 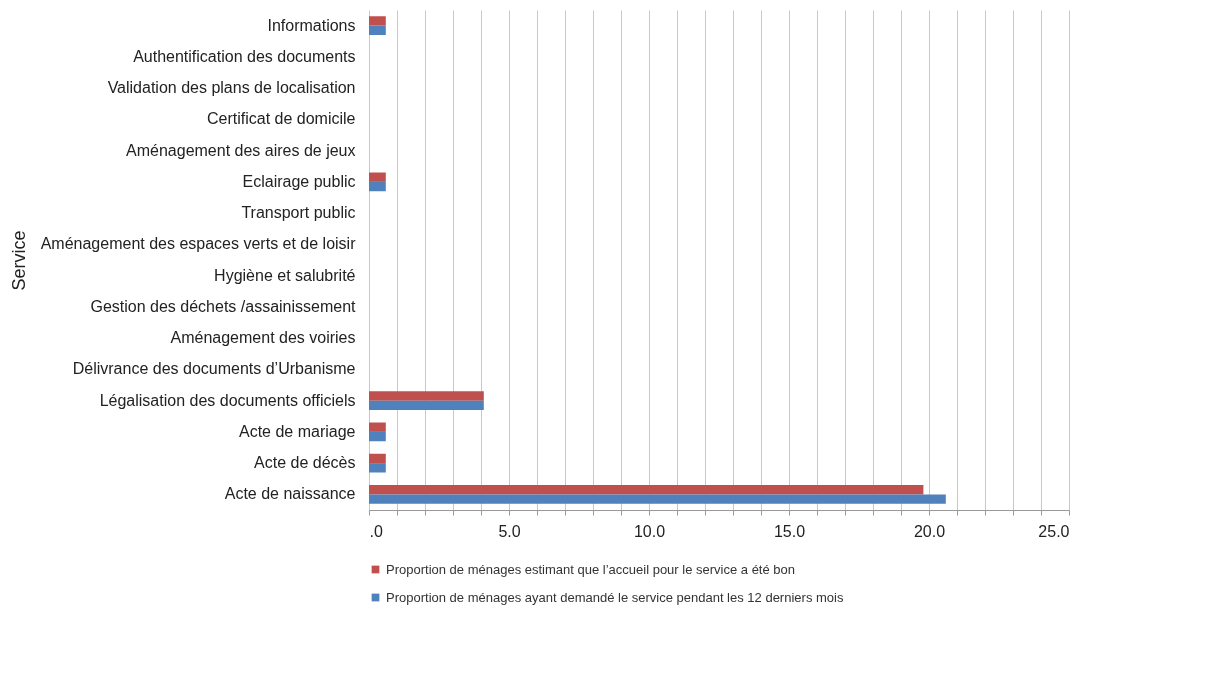 What do you see at coordinates (789, 531) in the screenshot?
I see `x-tick-label: 15.0` at bounding box center [789, 531].